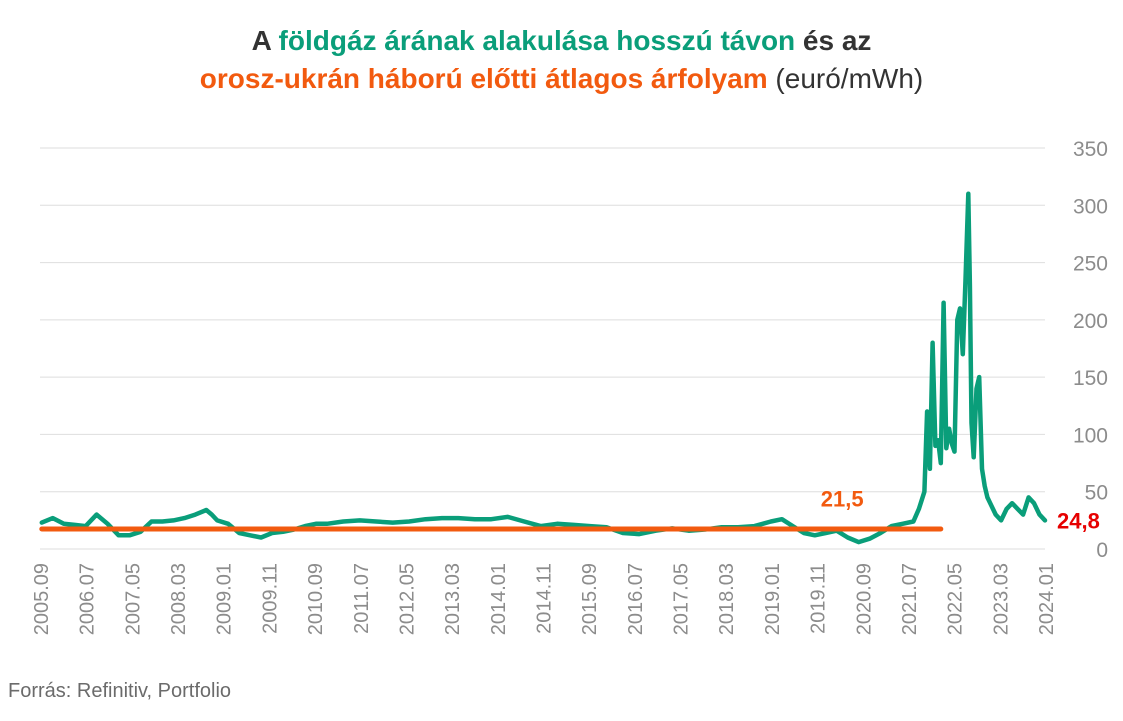 Image resolution: width=1123 pixels, height=721 pixels. What do you see at coordinates (1090, 378) in the screenshot?
I see `y-tick-label: 150` at bounding box center [1090, 378].